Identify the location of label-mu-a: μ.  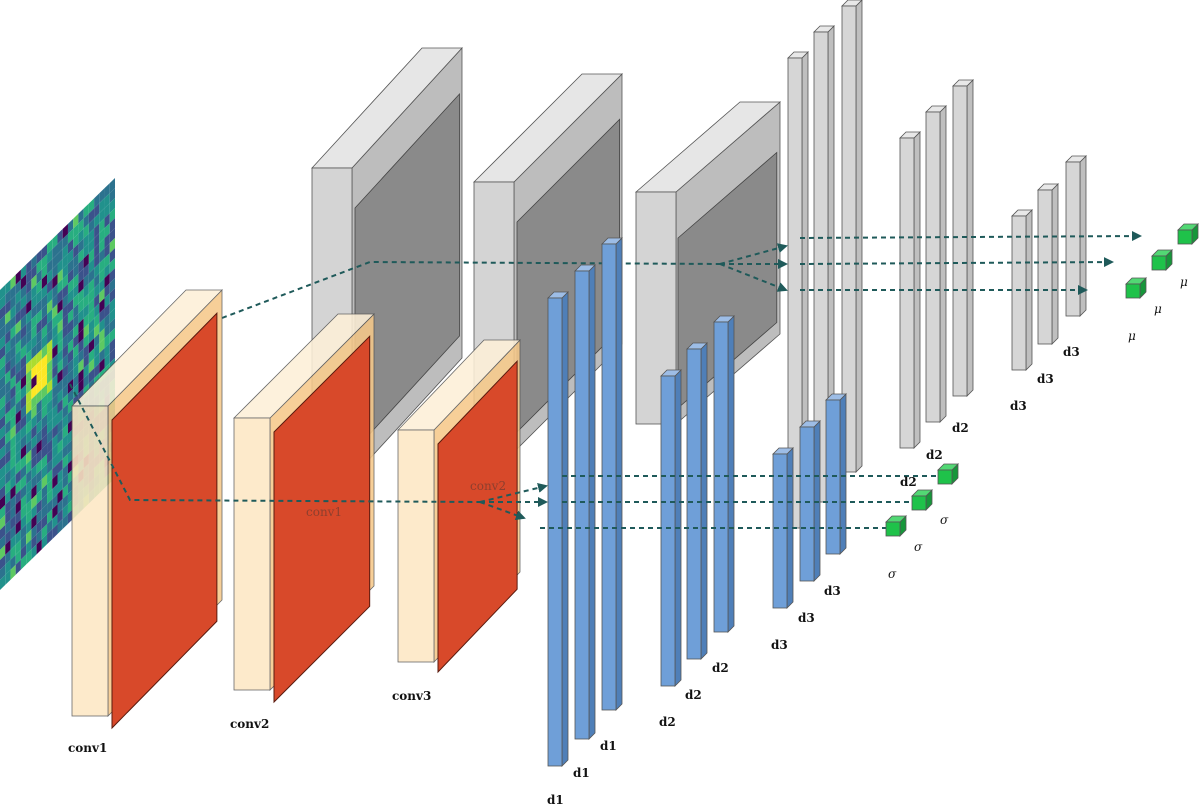
(1132, 336).